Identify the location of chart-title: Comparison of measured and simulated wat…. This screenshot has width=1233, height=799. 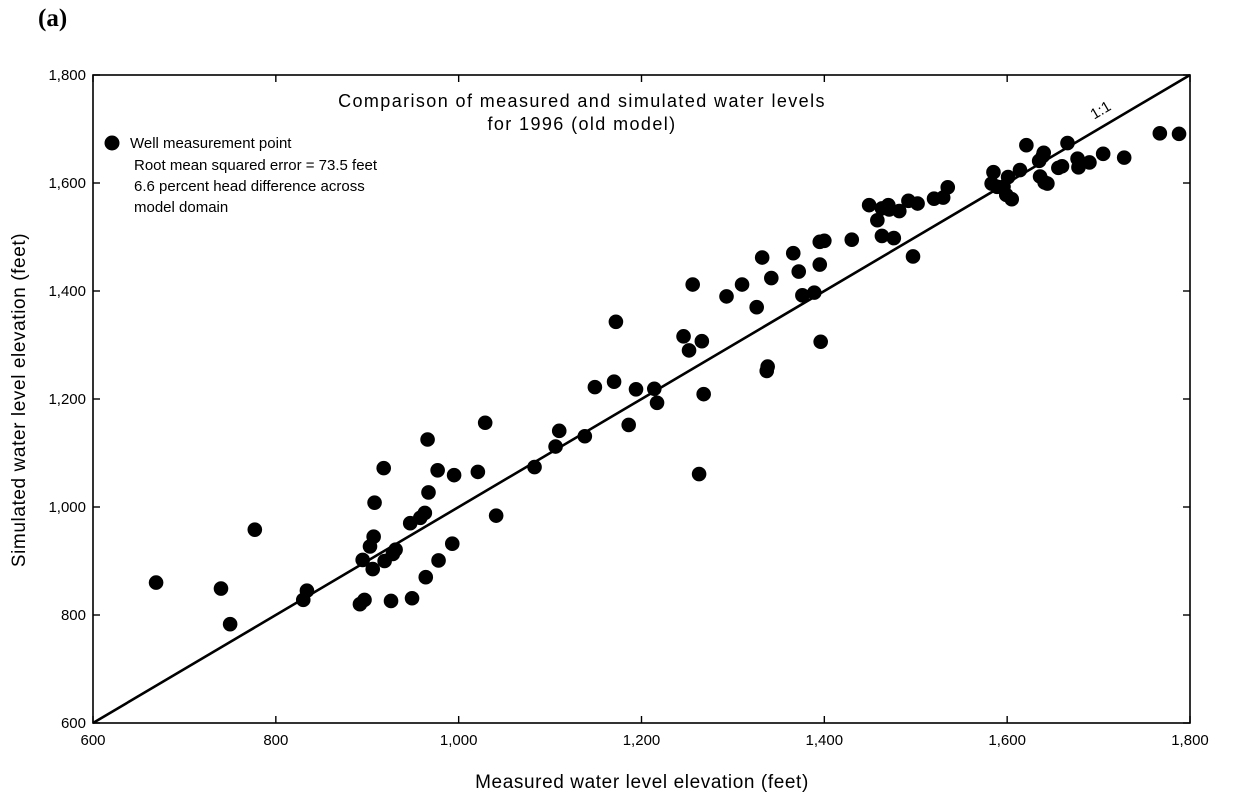
(582, 112).